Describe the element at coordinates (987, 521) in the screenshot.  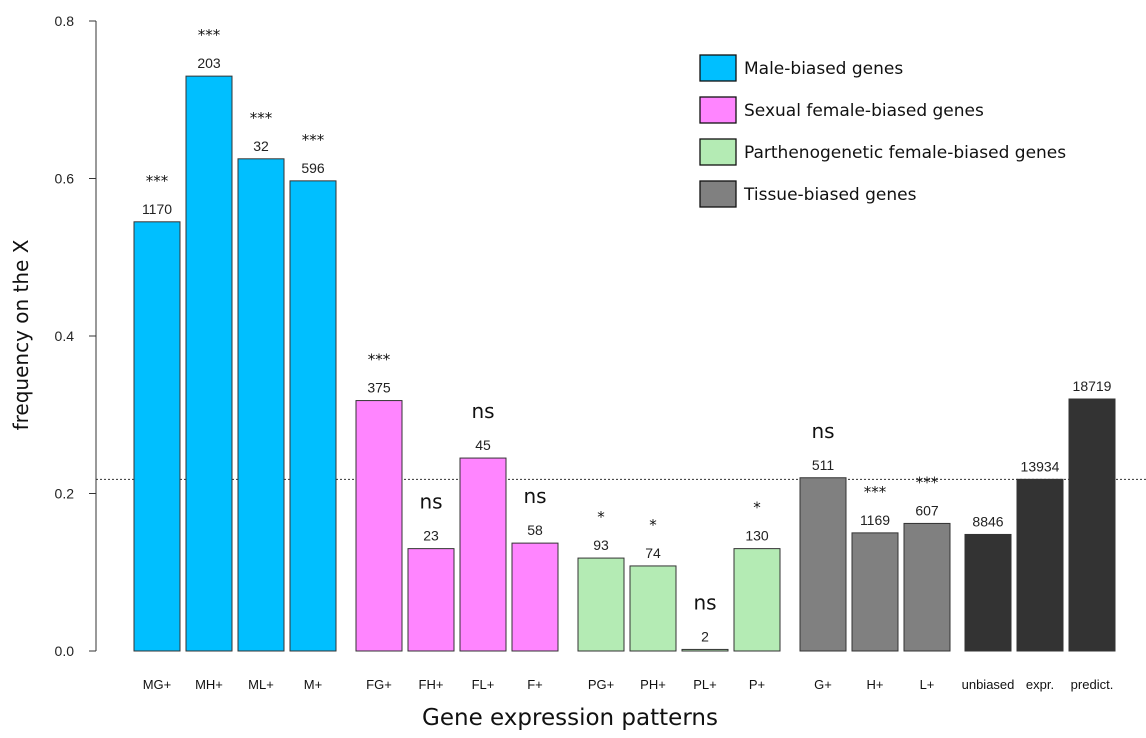
I see `bar-count-label: 8846` at that location.